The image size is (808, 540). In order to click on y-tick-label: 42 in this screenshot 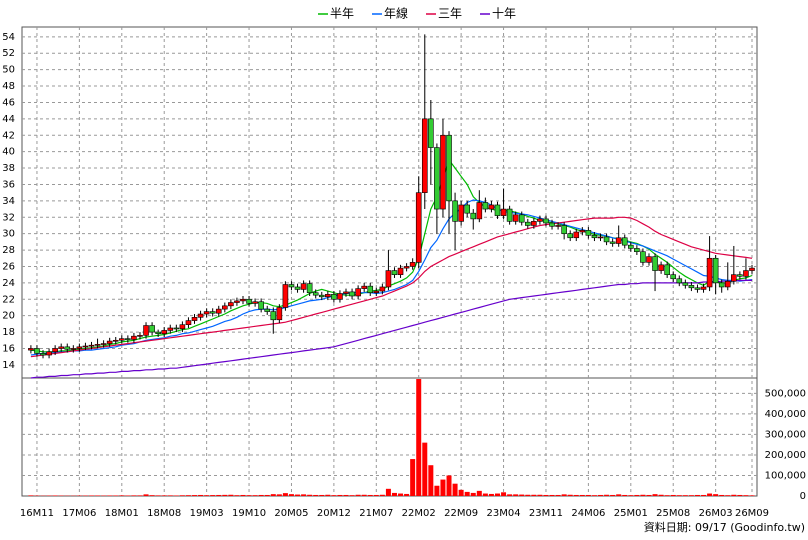, I will do `click(8, 135)`.